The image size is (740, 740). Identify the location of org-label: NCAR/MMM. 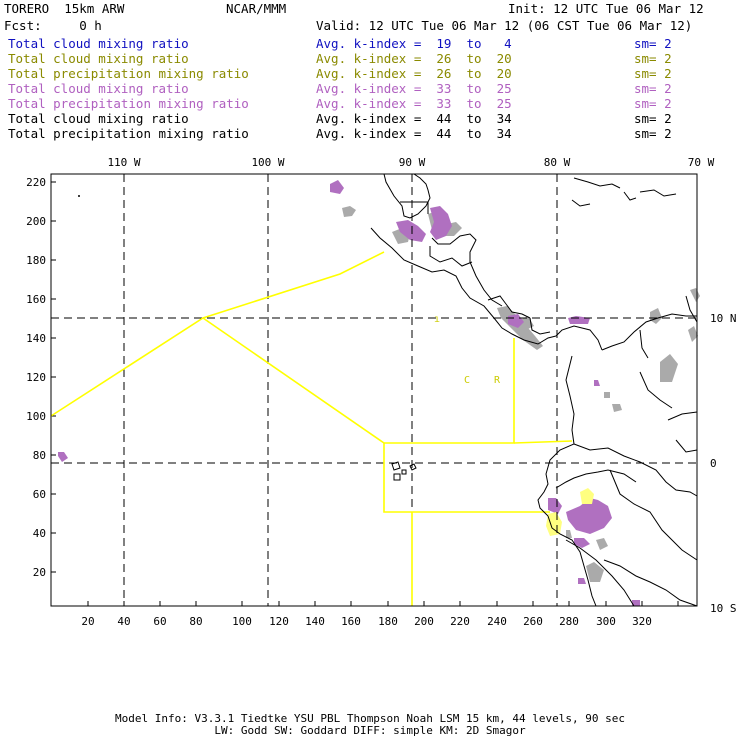
(256, 8).